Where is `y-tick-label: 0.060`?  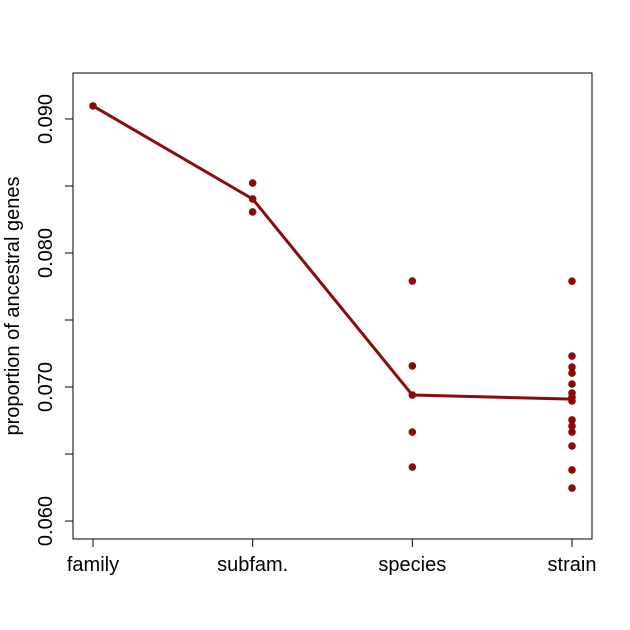 y-tick-label: 0.060 is located at coordinates (46, 521).